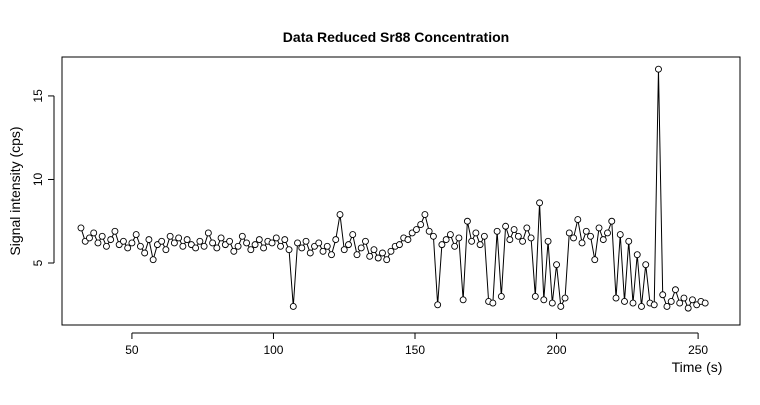  I want to click on y-tick-label: 10, so click(38, 179).